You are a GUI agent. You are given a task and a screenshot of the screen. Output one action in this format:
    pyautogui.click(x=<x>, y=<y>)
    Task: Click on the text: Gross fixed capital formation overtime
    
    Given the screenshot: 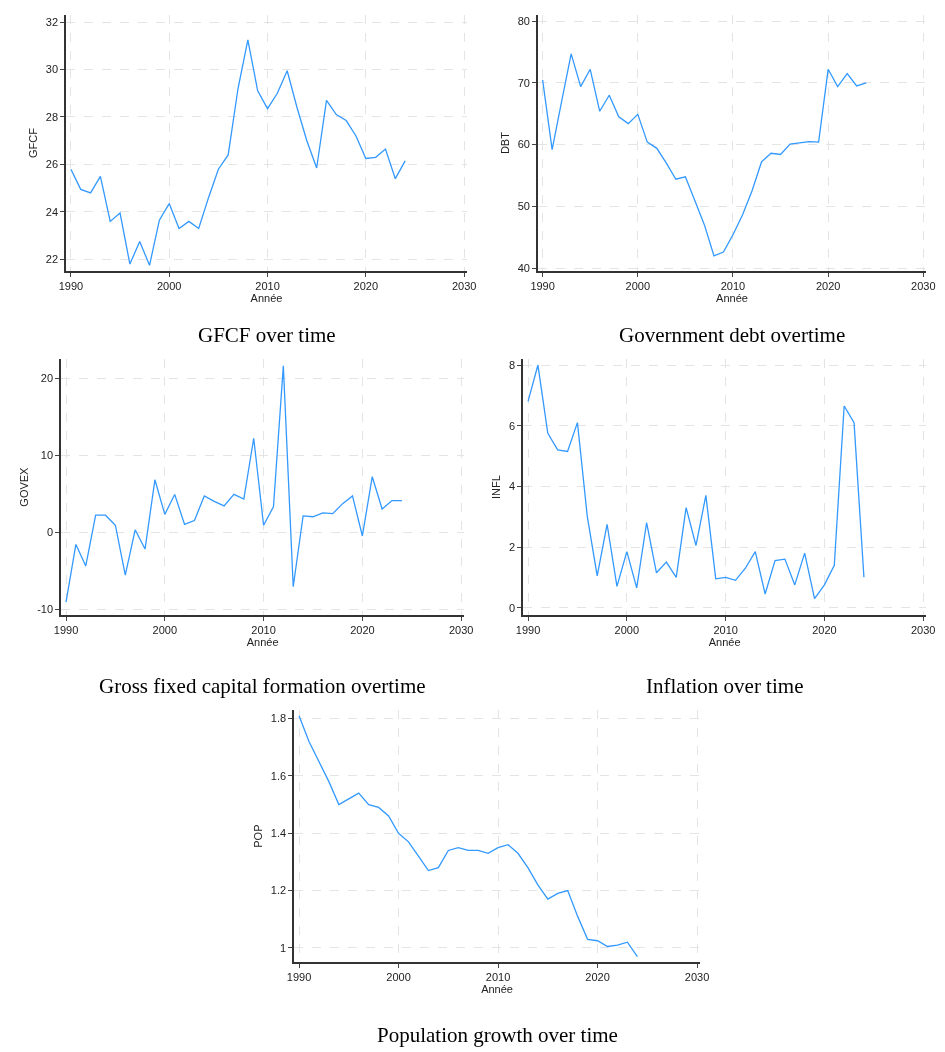 What is the action you would take?
    pyautogui.click(x=262, y=686)
    